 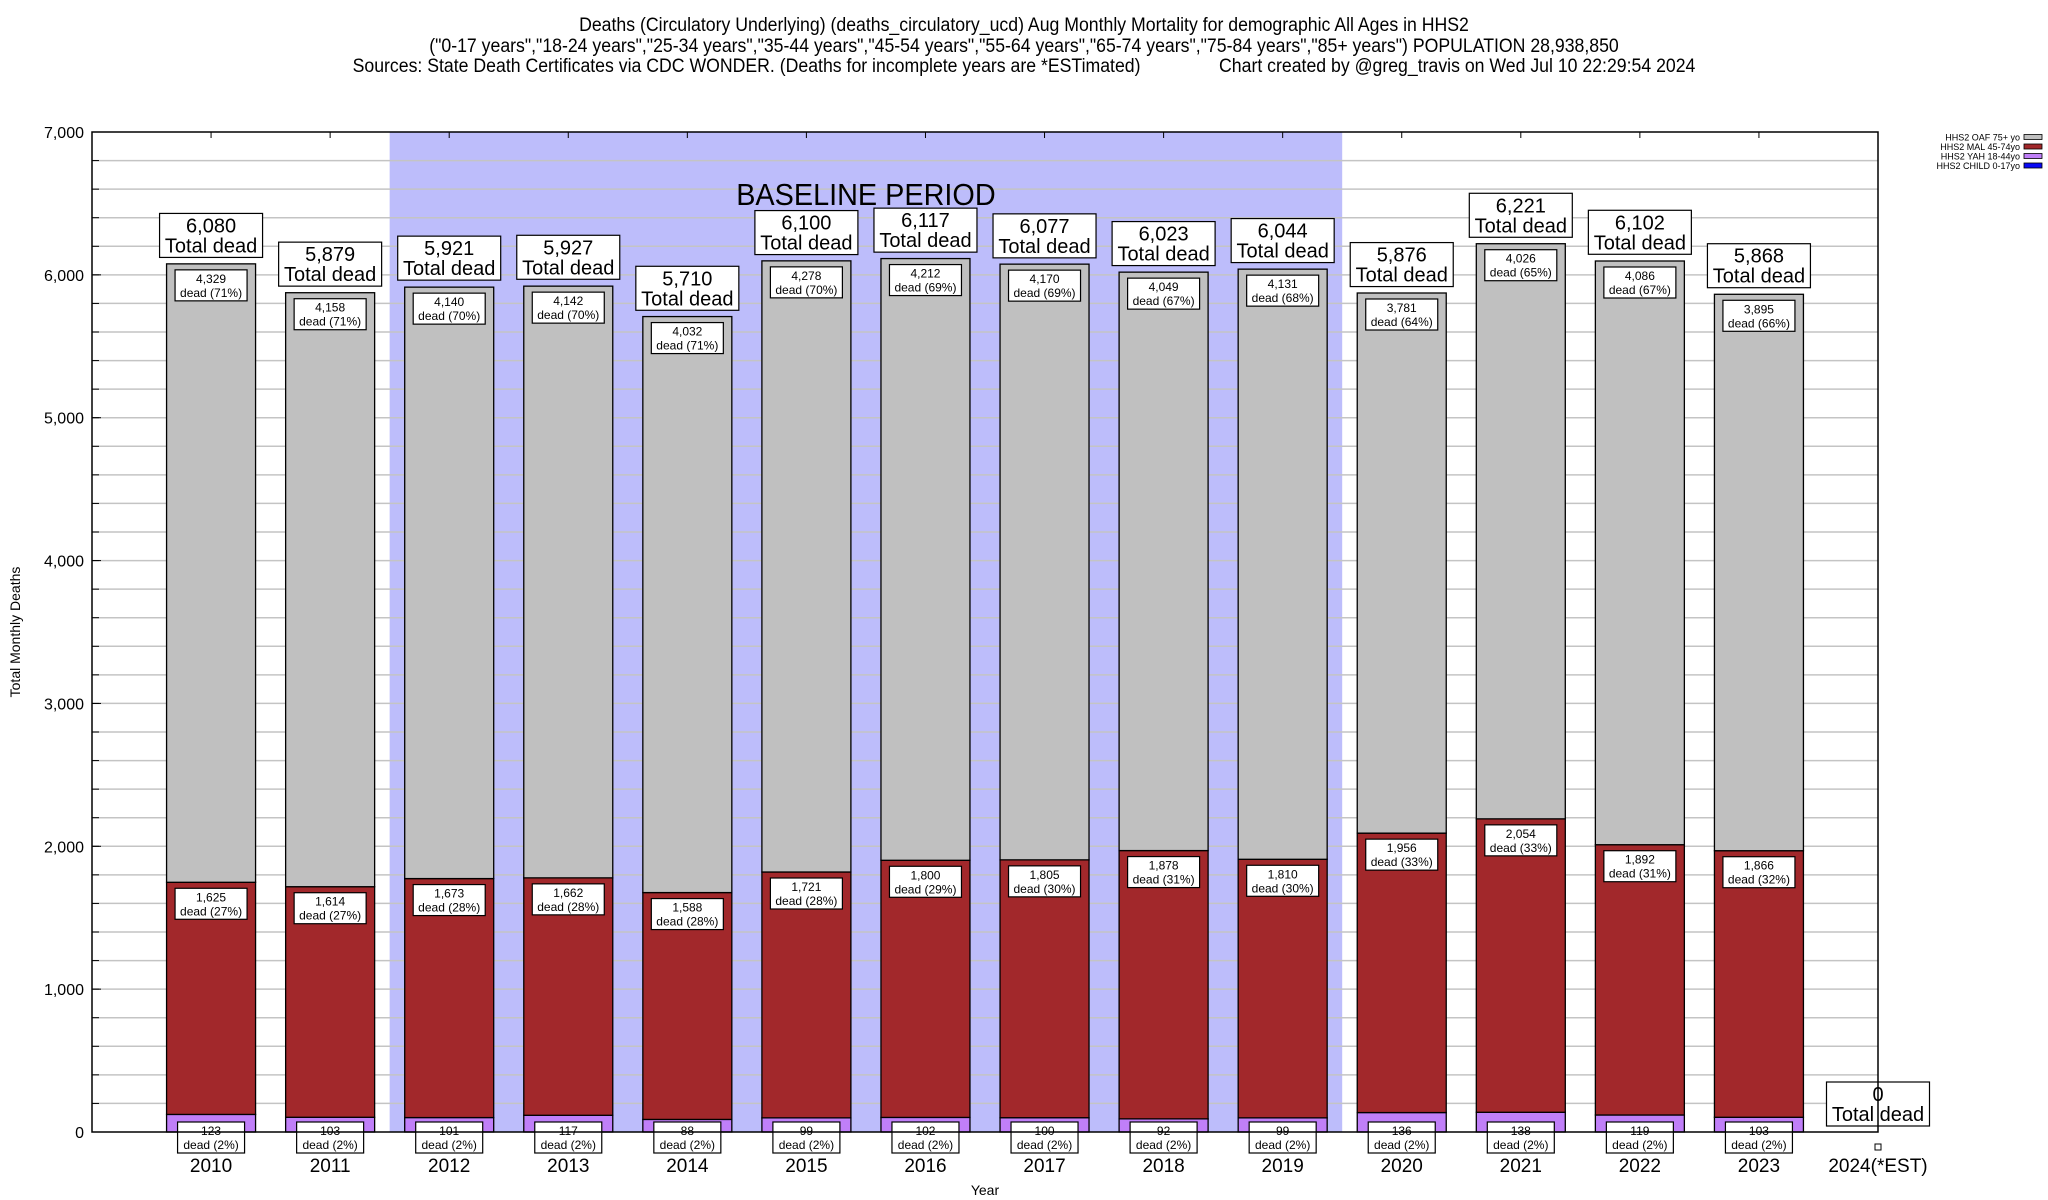 I want to click on segment-percent-label: dead (70%), so click(x=568, y=315).